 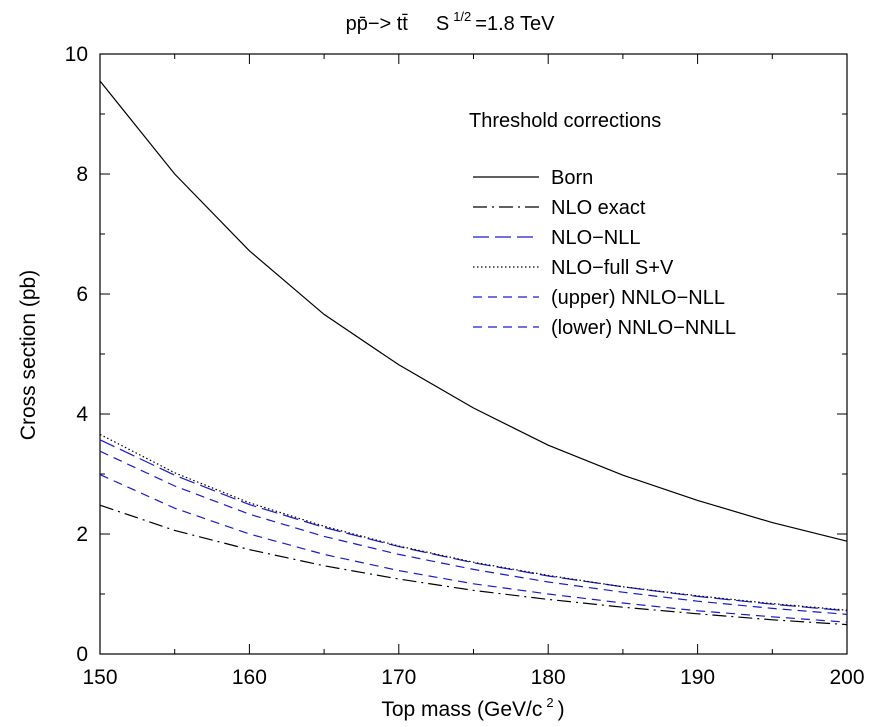 I want to click on legend-label-5: (lower) NNLO−NNLL, so click(x=643, y=328).